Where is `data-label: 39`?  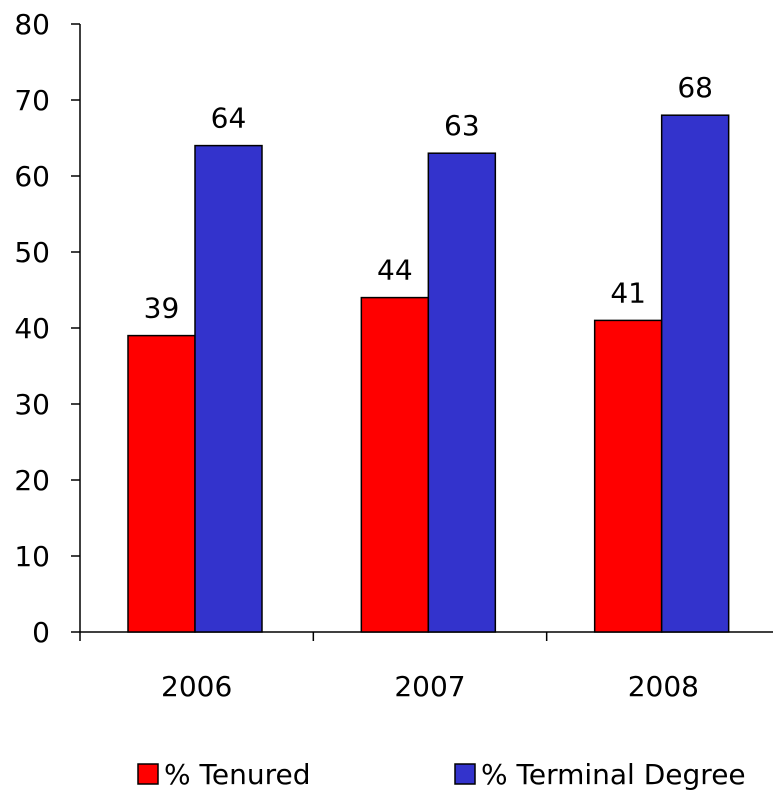
data-label: 39 is located at coordinates (162, 308).